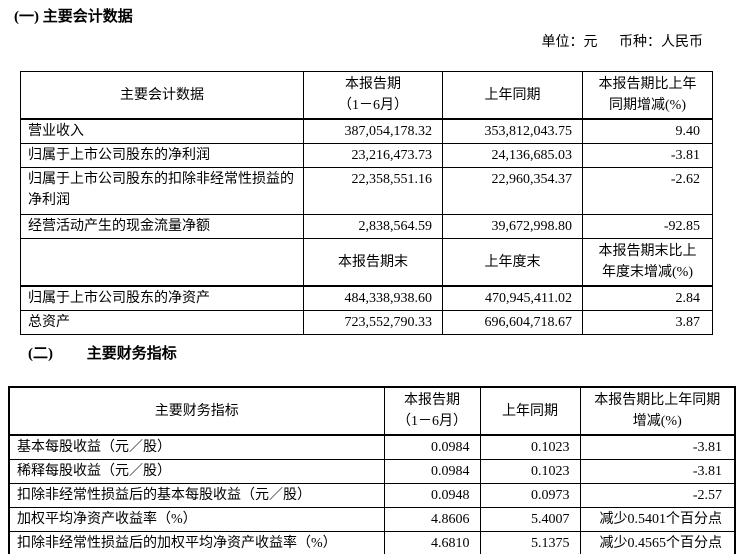  I want to click on unit-label: 单位：元, so click(569, 42).